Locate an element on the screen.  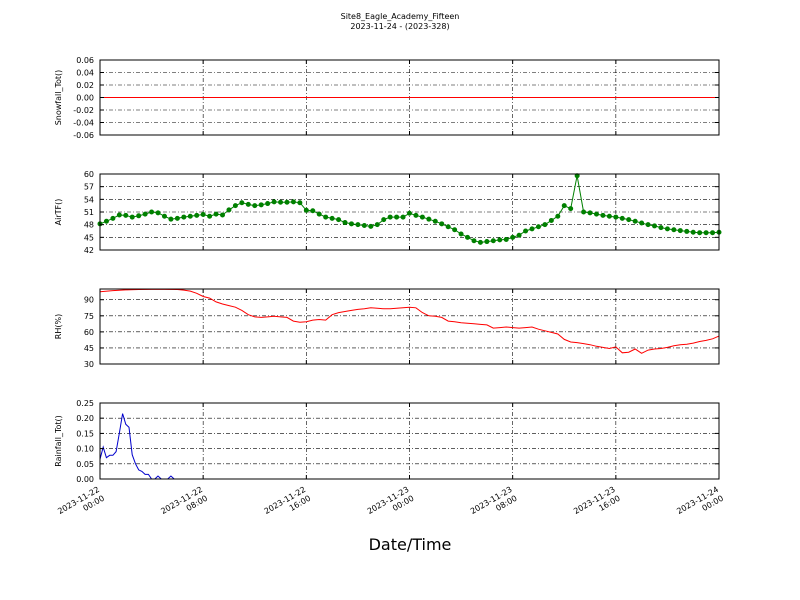
x-tick-label: 2023-11-2300:00 is located at coordinates (391, 505).